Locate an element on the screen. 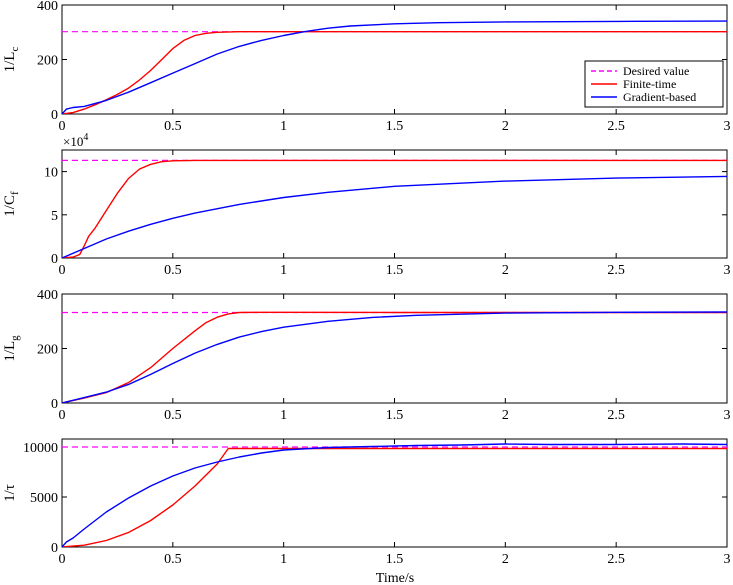 This screenshot has height=585, width=733. y-tick-label: 5 is located at coordinates (54, 216).